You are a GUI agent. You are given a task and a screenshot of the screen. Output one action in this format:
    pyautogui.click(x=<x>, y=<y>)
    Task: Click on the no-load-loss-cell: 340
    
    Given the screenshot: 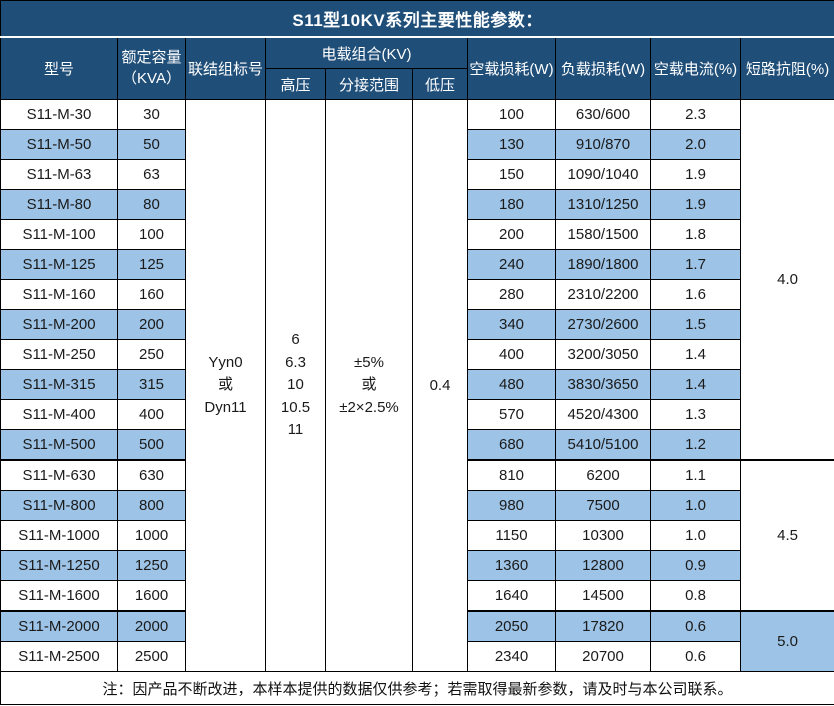 What is the action you would take?
    pyautogui.click(x=511, y=324)
    